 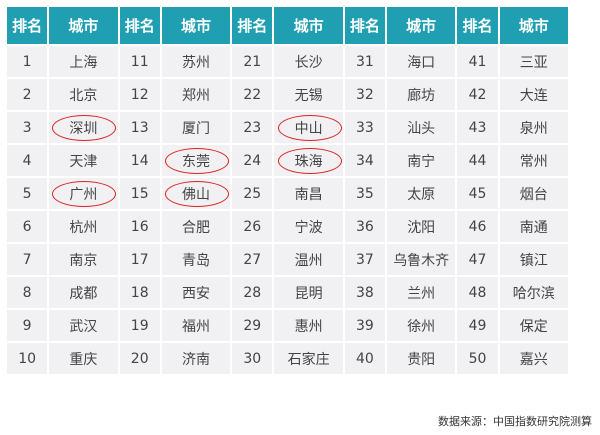 What do you see at coordinates (364, 325) in the screenshot?
I see `rank-cell: 39` at bounding box center [364, 325].